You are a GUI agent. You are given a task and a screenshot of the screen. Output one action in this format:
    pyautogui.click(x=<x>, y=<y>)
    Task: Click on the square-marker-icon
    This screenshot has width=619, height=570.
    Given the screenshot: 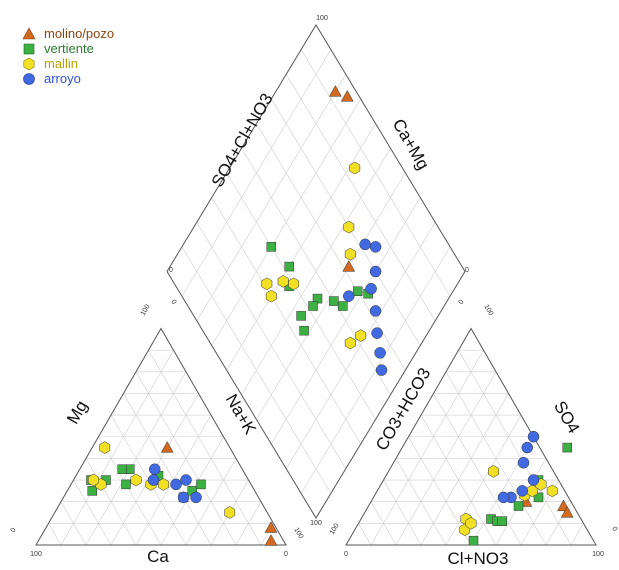 What is the action you would take?
    pyautogui.click(x=29, y=48)
    